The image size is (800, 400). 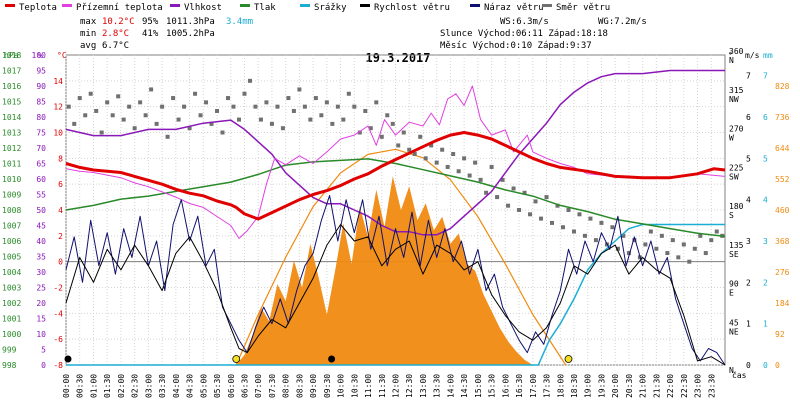 I want to click on direction-tick-degrees: 360, so click(x=736, y=51).